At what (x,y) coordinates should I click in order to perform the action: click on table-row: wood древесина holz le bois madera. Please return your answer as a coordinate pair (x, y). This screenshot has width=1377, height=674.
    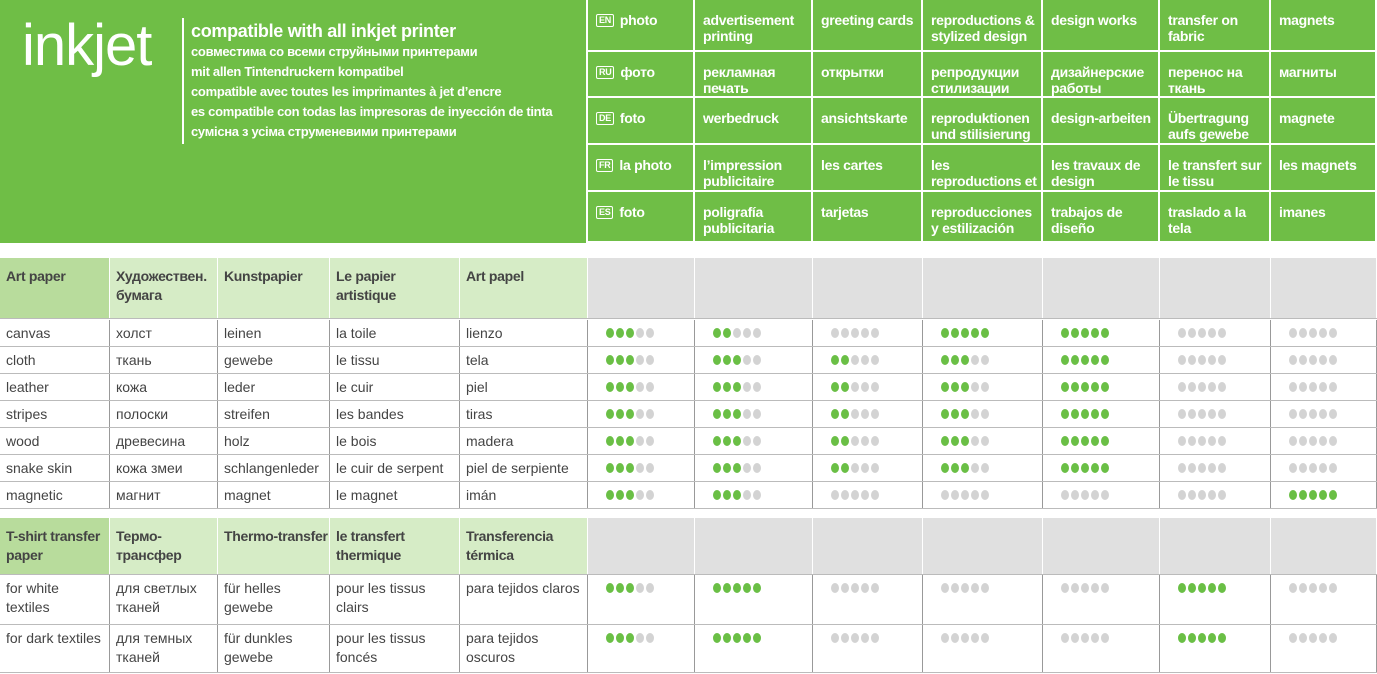
    Looking at the image, I should click on (688, 441).